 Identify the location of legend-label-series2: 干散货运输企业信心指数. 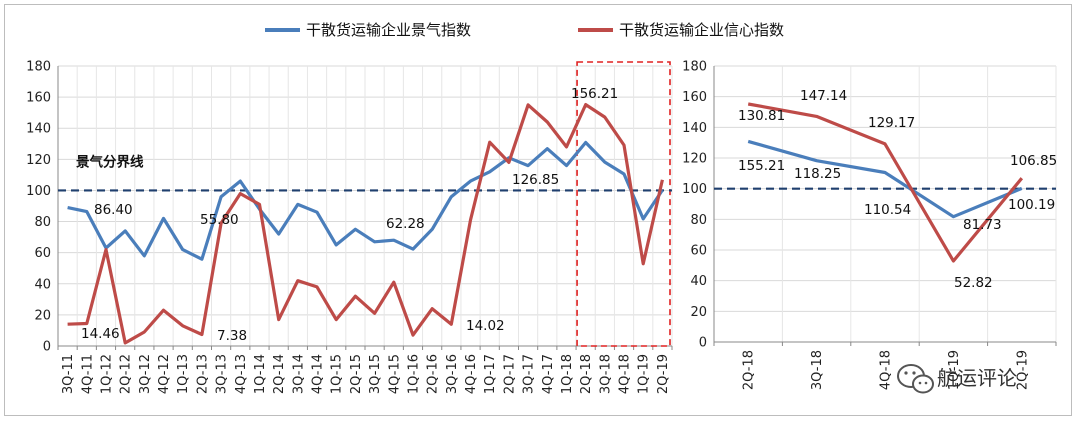
(701, 30).